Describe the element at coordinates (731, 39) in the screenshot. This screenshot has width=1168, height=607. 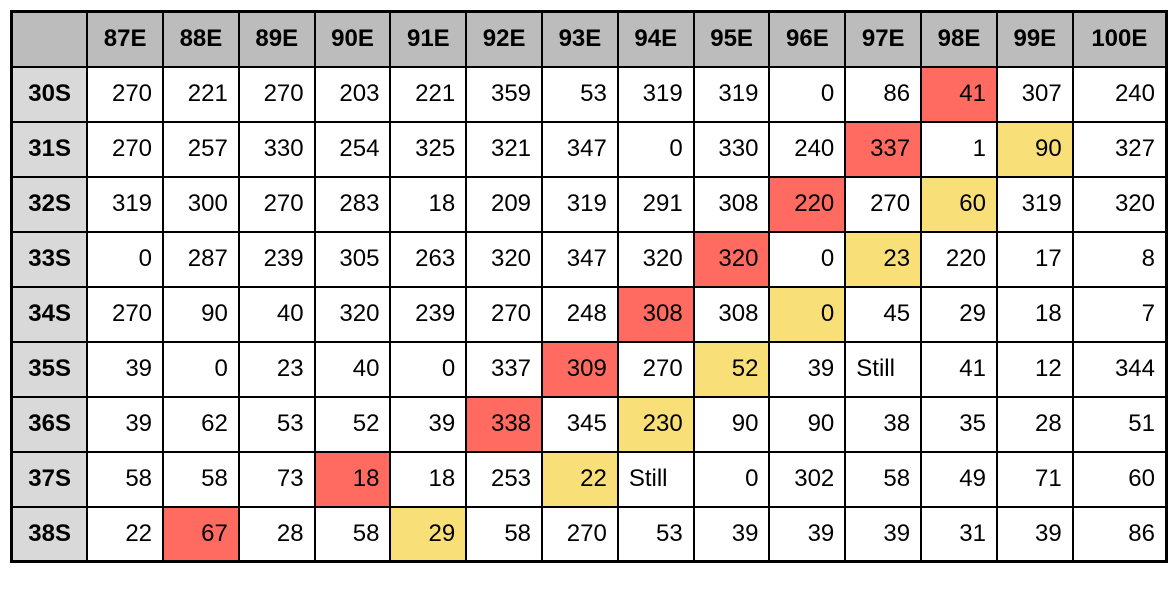
I see `column-header-95e: 95E` at that location.